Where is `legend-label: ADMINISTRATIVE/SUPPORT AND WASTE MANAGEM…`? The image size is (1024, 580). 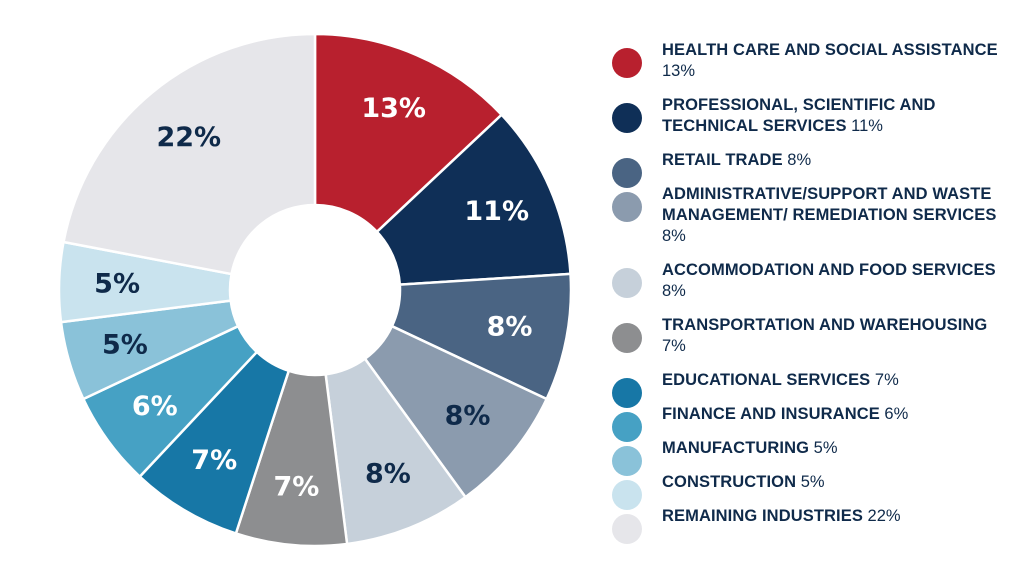
legend-label: ADMINISTRATIVE/SUPPORT AND WASTE MANAGEM… is located at coordinates (829, 204).